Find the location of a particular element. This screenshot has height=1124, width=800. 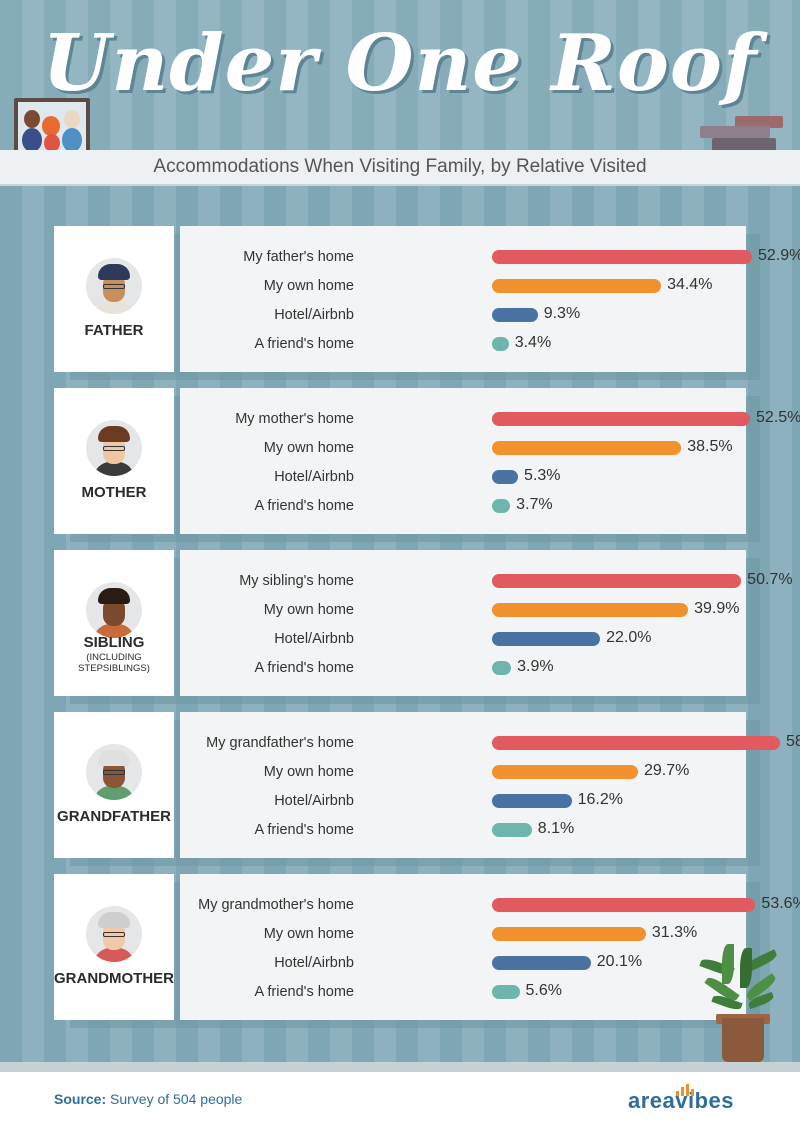

value-label: 50.7% is located at coordinates (770, 579).